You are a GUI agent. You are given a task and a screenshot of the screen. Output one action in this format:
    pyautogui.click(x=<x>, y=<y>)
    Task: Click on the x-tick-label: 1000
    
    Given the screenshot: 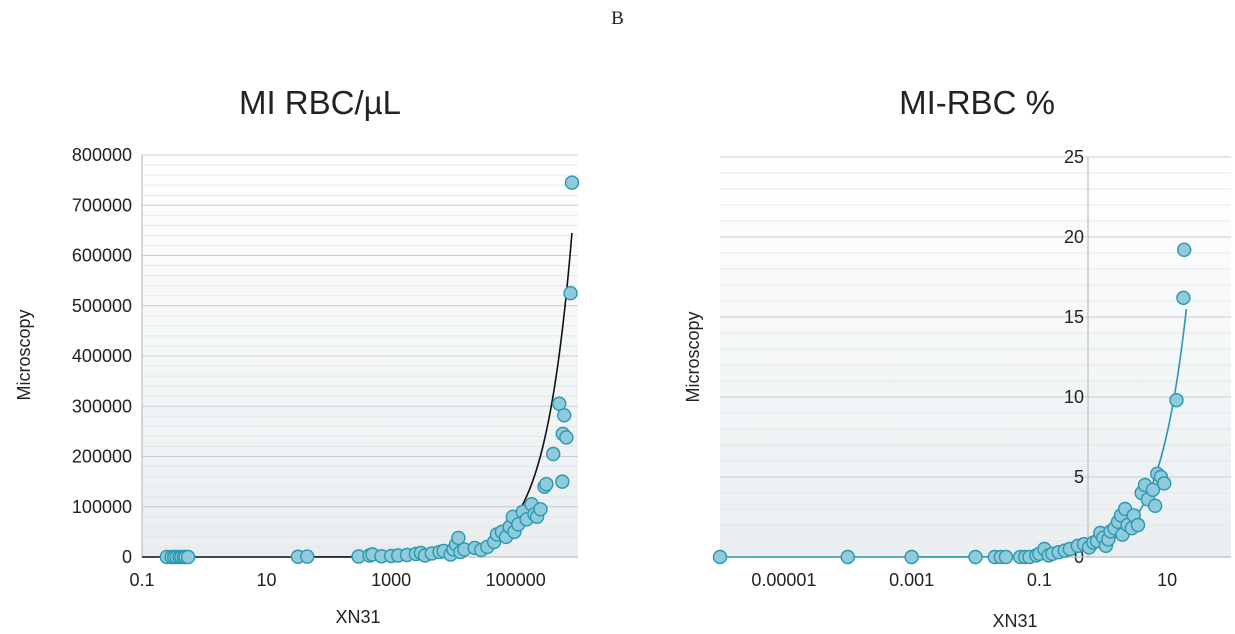 What is the action you would take?
    pyautogui.click(x=391, y=580)
    